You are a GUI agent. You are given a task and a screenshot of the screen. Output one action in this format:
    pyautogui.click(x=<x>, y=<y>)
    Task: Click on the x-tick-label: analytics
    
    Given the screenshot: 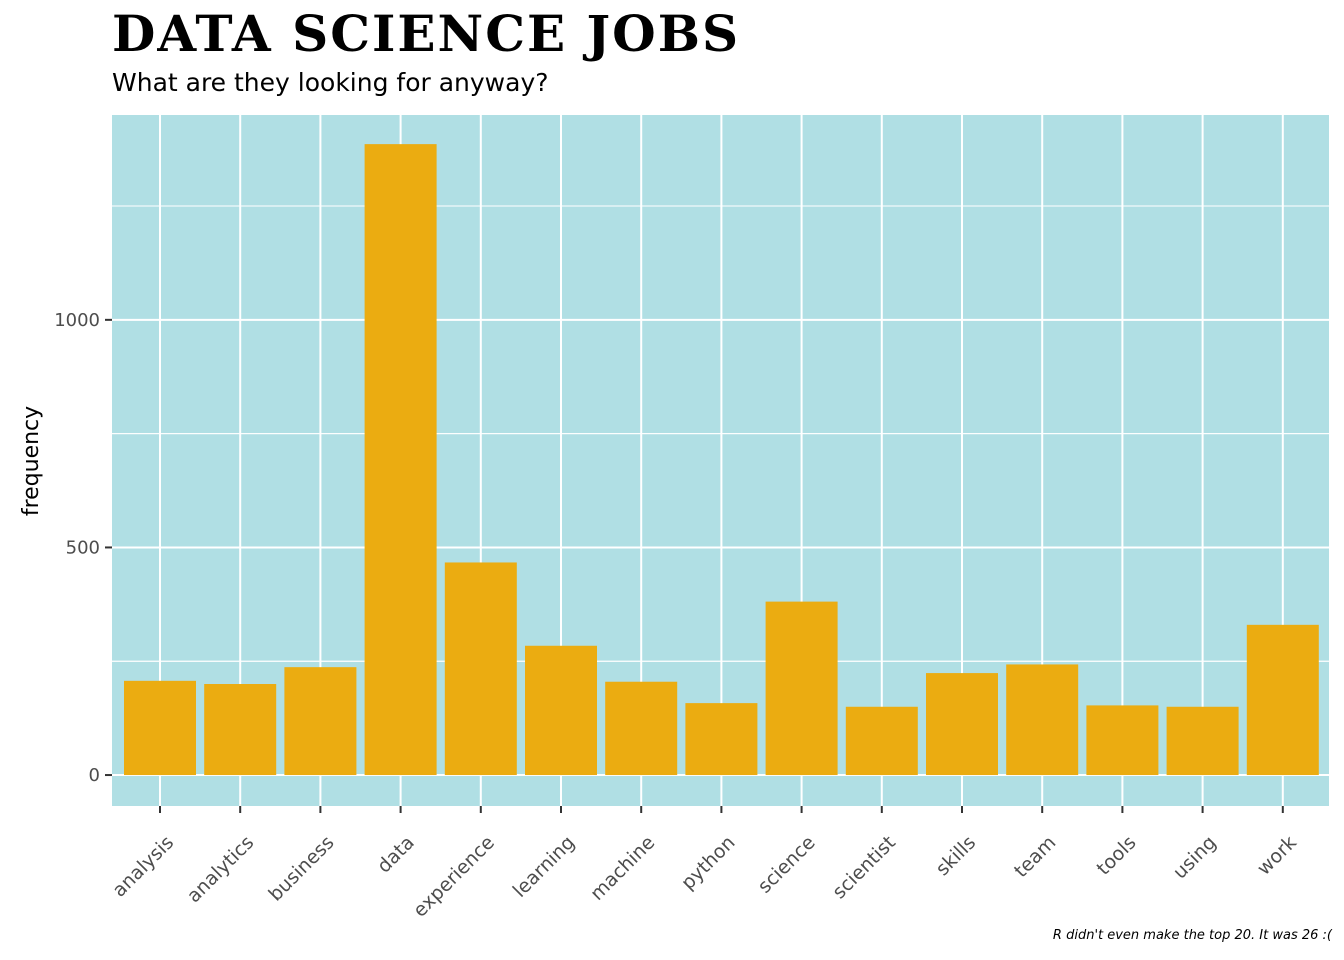 What is the action you would take?
    pyautogui.click(x=221, y=870)
    